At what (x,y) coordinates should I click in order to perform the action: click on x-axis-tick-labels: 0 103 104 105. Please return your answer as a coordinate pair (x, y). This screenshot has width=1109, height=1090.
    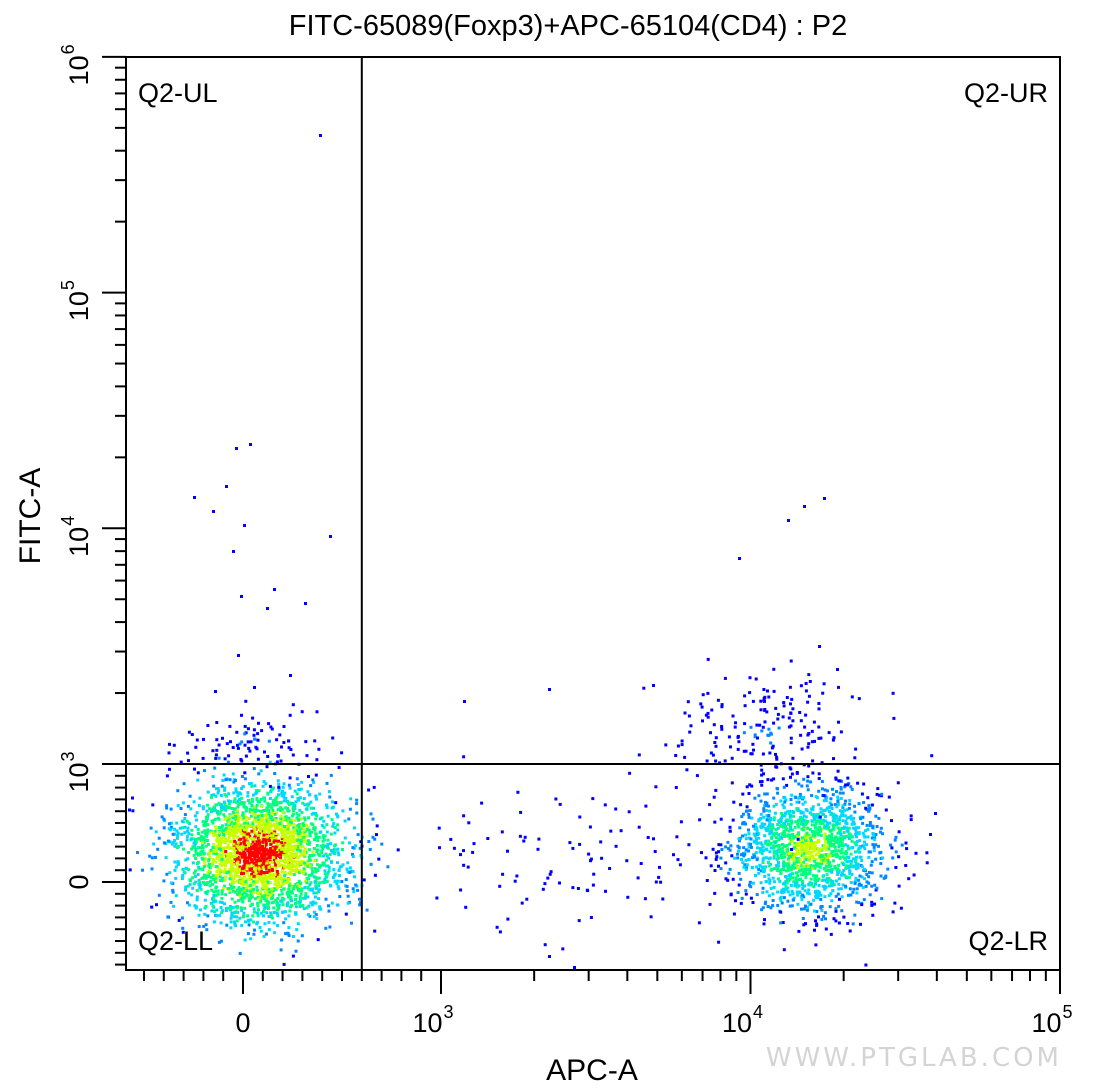
    Looking at the image, I should click on (653, 1020).